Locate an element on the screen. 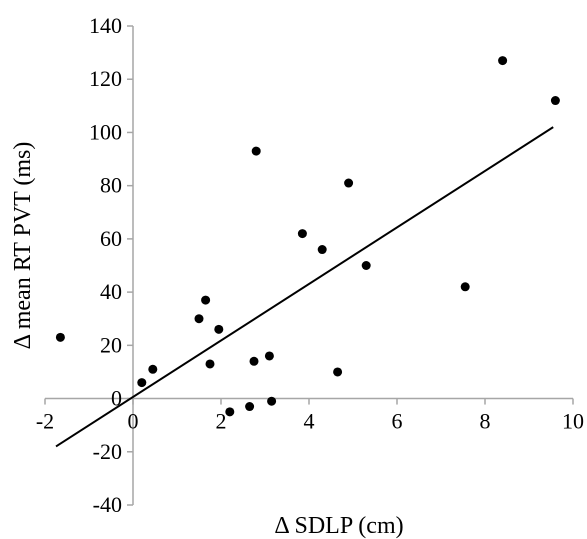 The width and height of the screenshot is (587, 539). x-tick-label: -2 is located at coordinates (45, 421).